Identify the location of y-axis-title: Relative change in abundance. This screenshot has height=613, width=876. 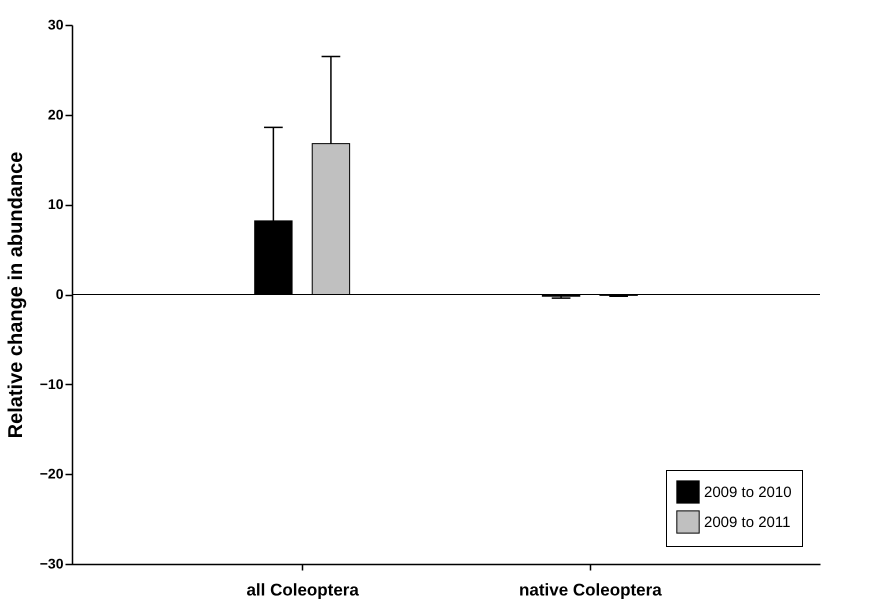
(15, 295).